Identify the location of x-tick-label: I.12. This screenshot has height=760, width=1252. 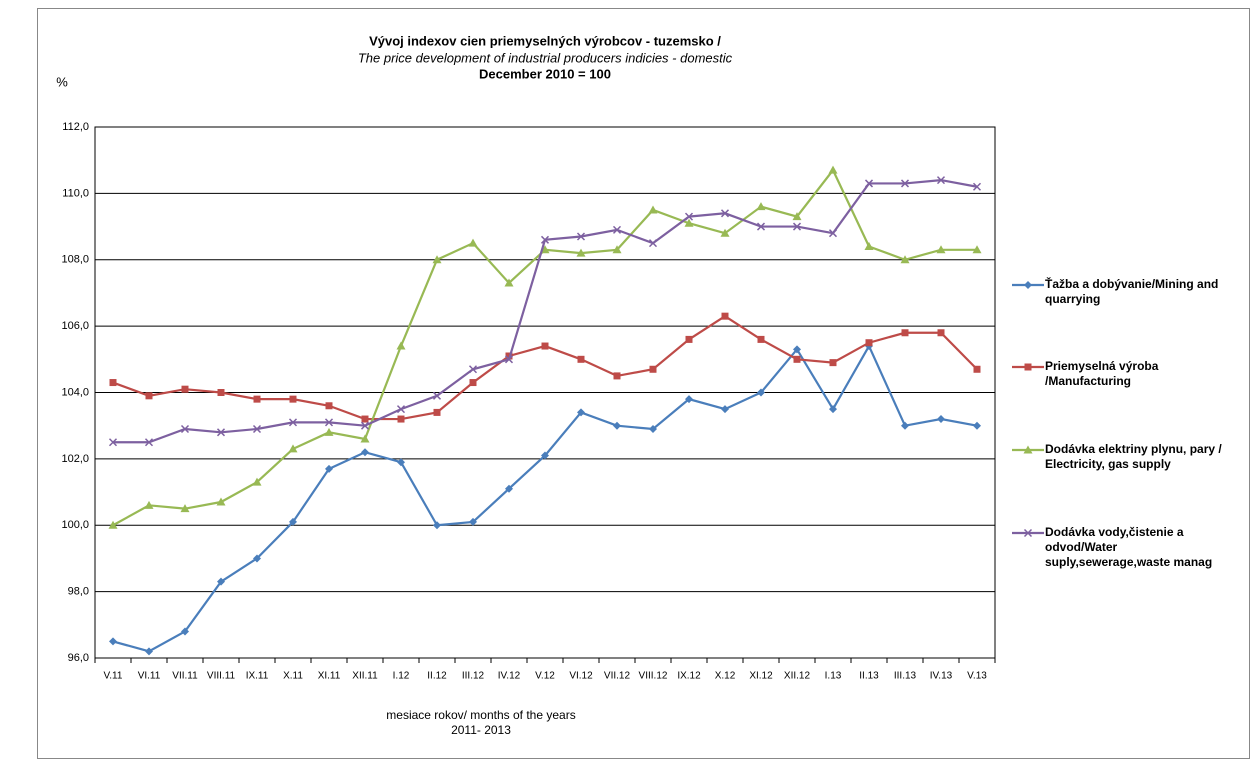
(401, 676).